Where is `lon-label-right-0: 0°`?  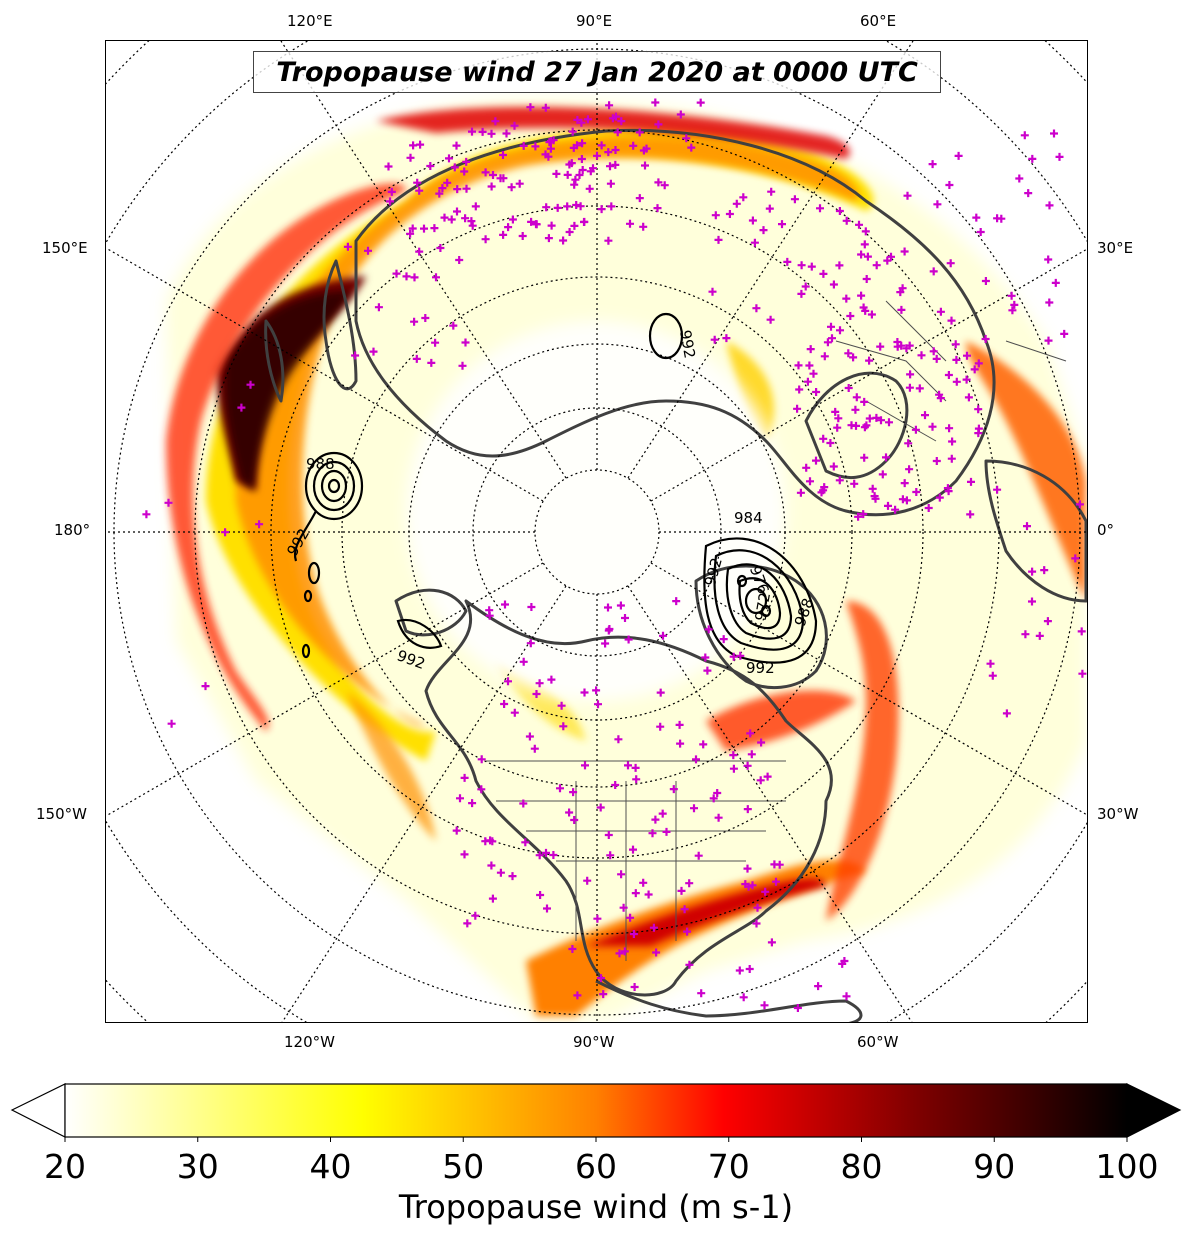 lon-label-right-0: 0° is located at coordinates (1106, 530).